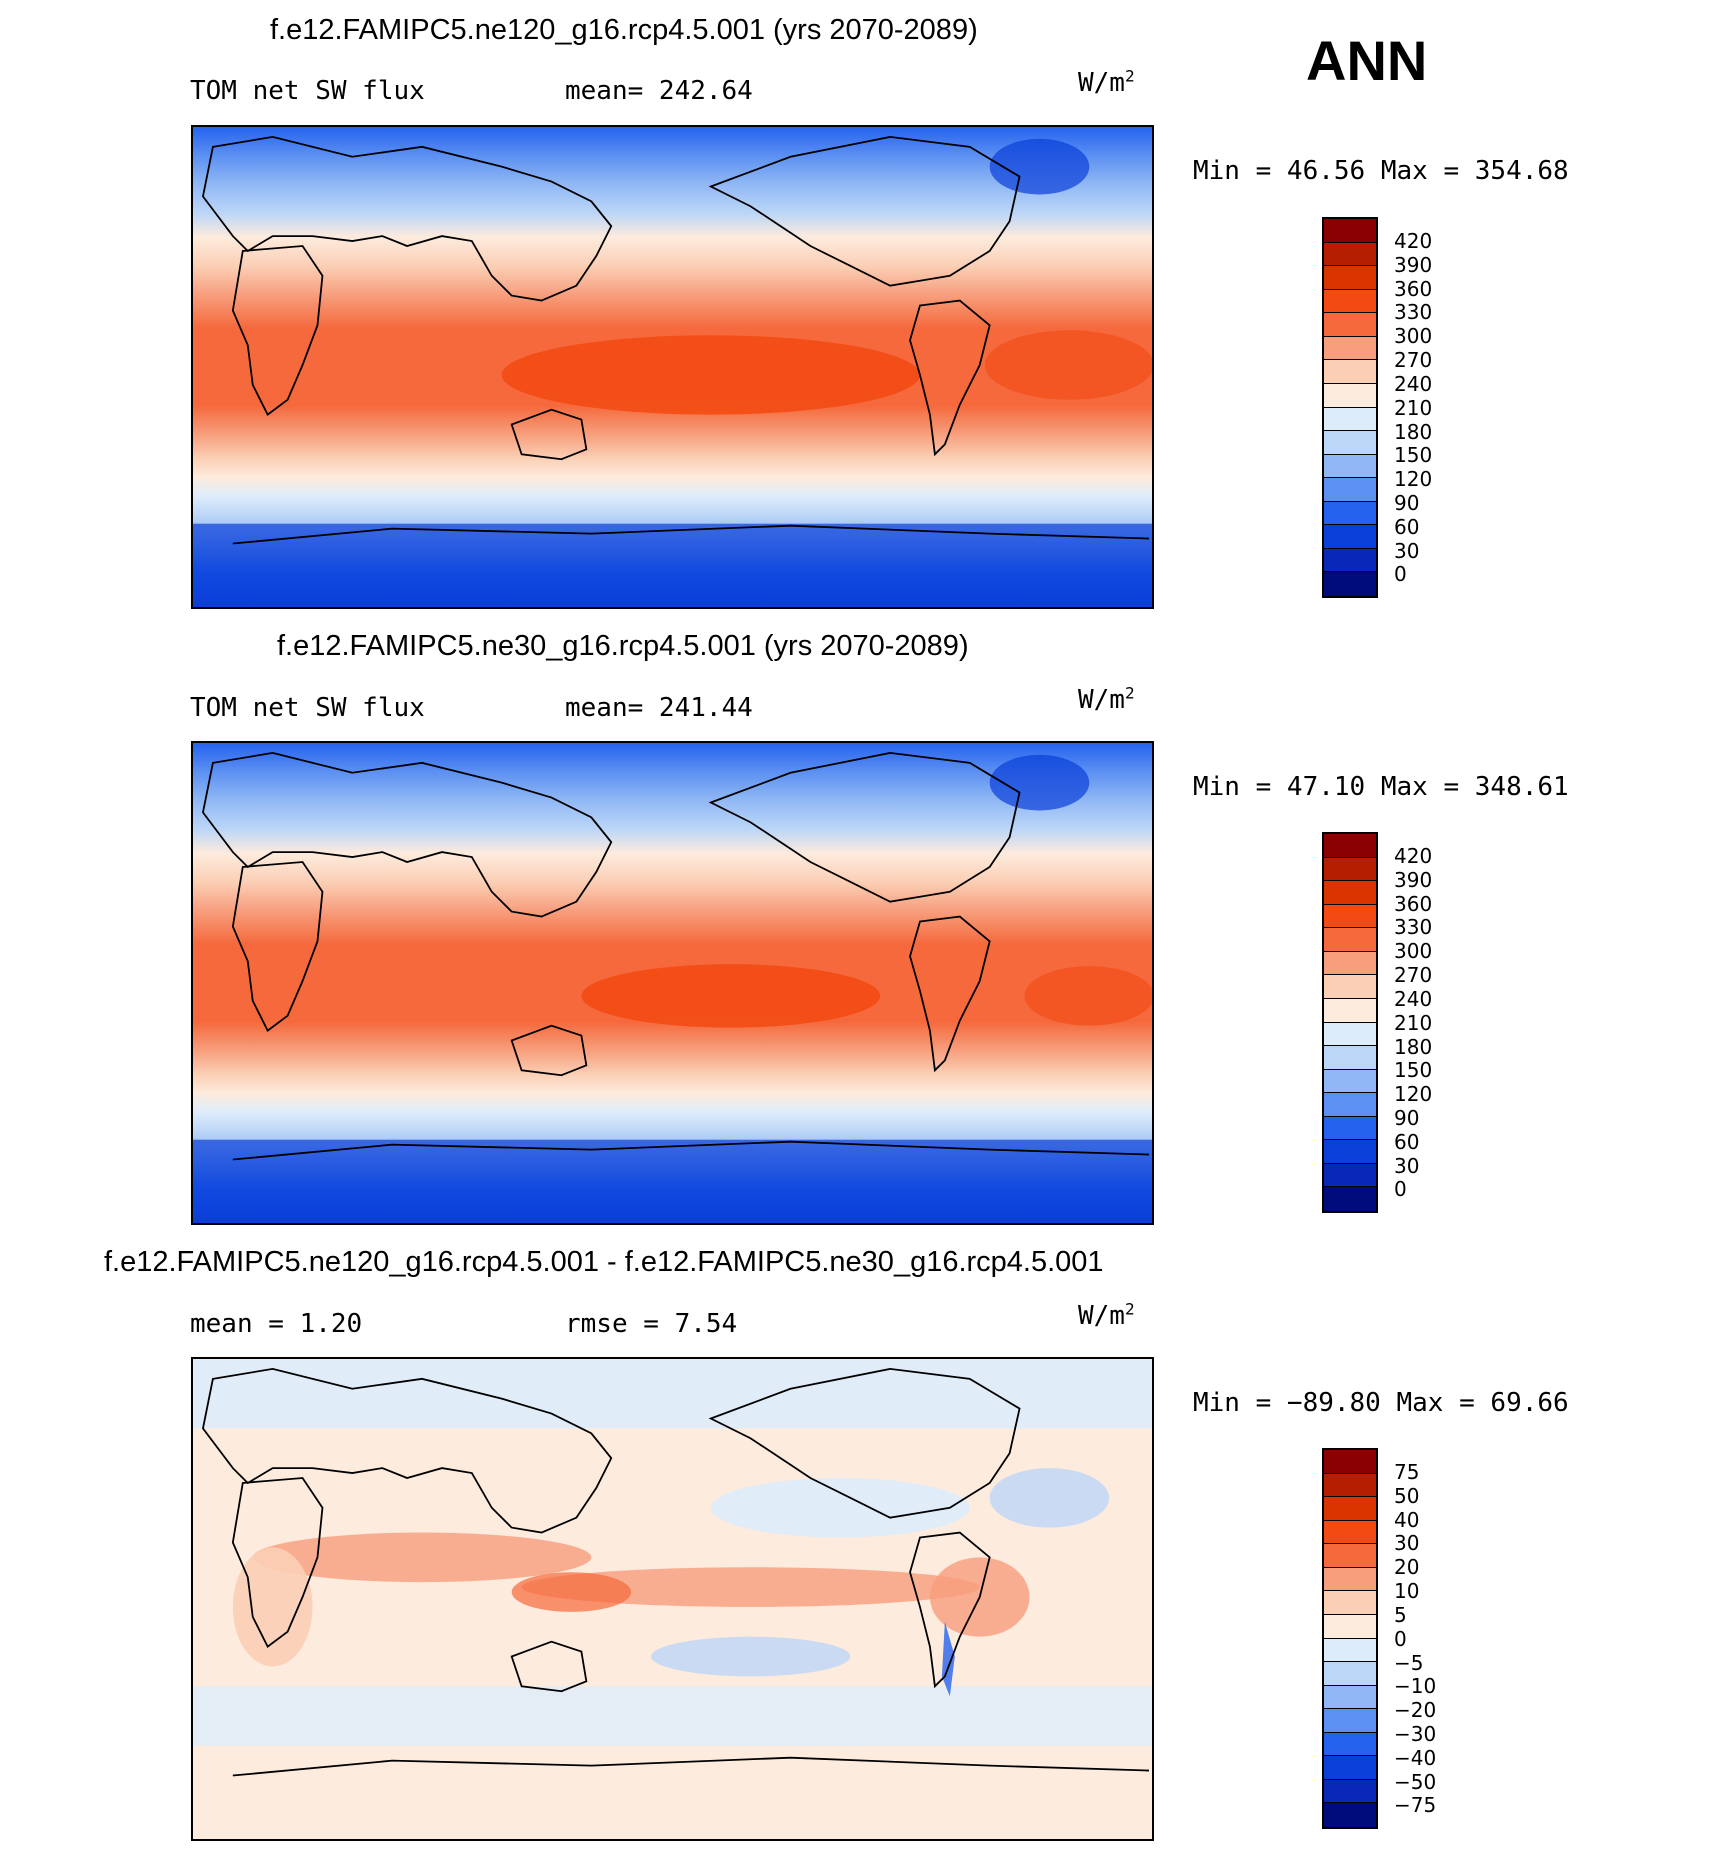 The image size is (1710, 1869). I want to click on colorbar-tick-label: −75, so click(1415, 1805).